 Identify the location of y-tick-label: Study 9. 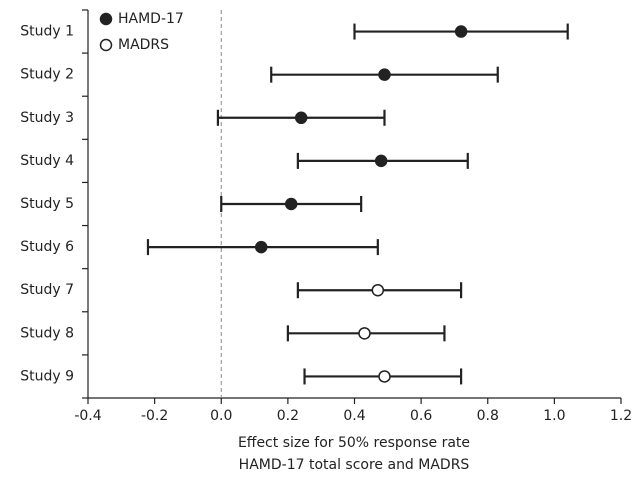
(47, 376).